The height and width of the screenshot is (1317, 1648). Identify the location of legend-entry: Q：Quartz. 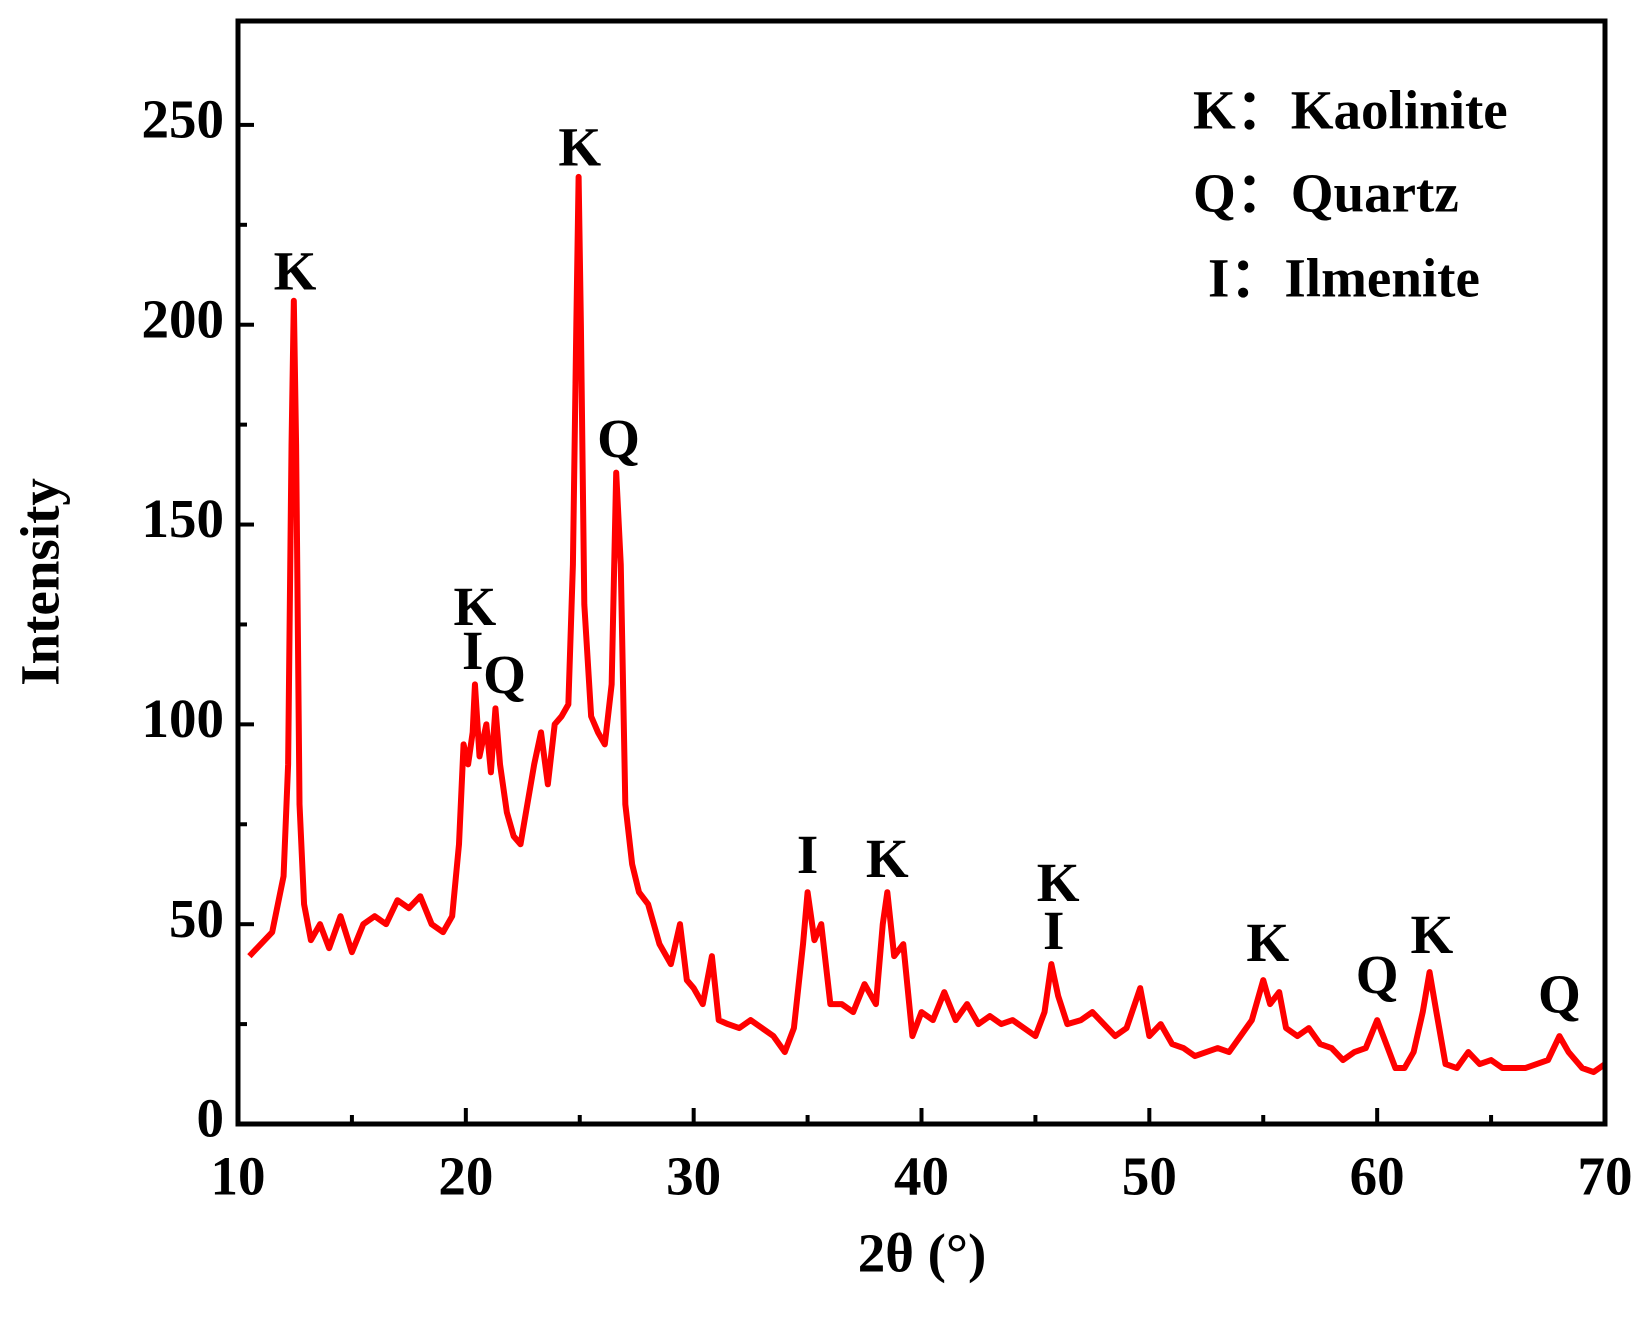
(1326, 193).